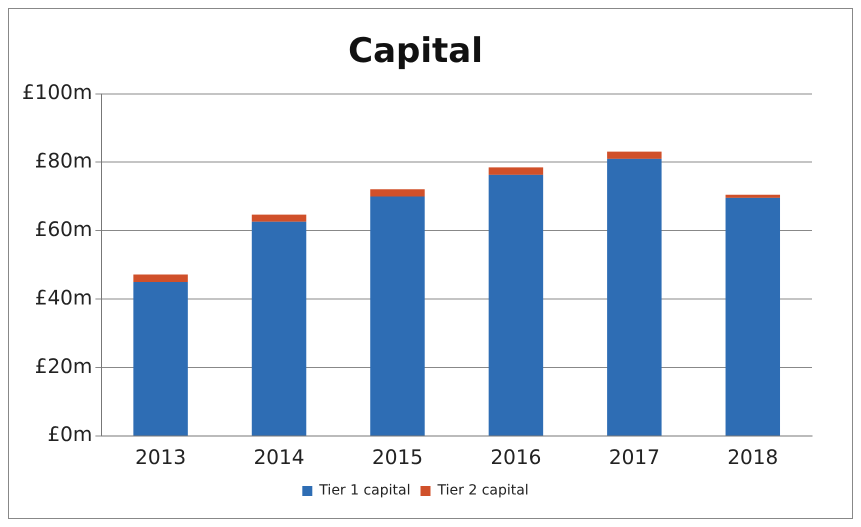 This screenshot has height=527, width=861. What do you see at coordinates (160, 457) in the screenshot?
I see `x-tick-label: 2013` at bounding box center [160, 457].